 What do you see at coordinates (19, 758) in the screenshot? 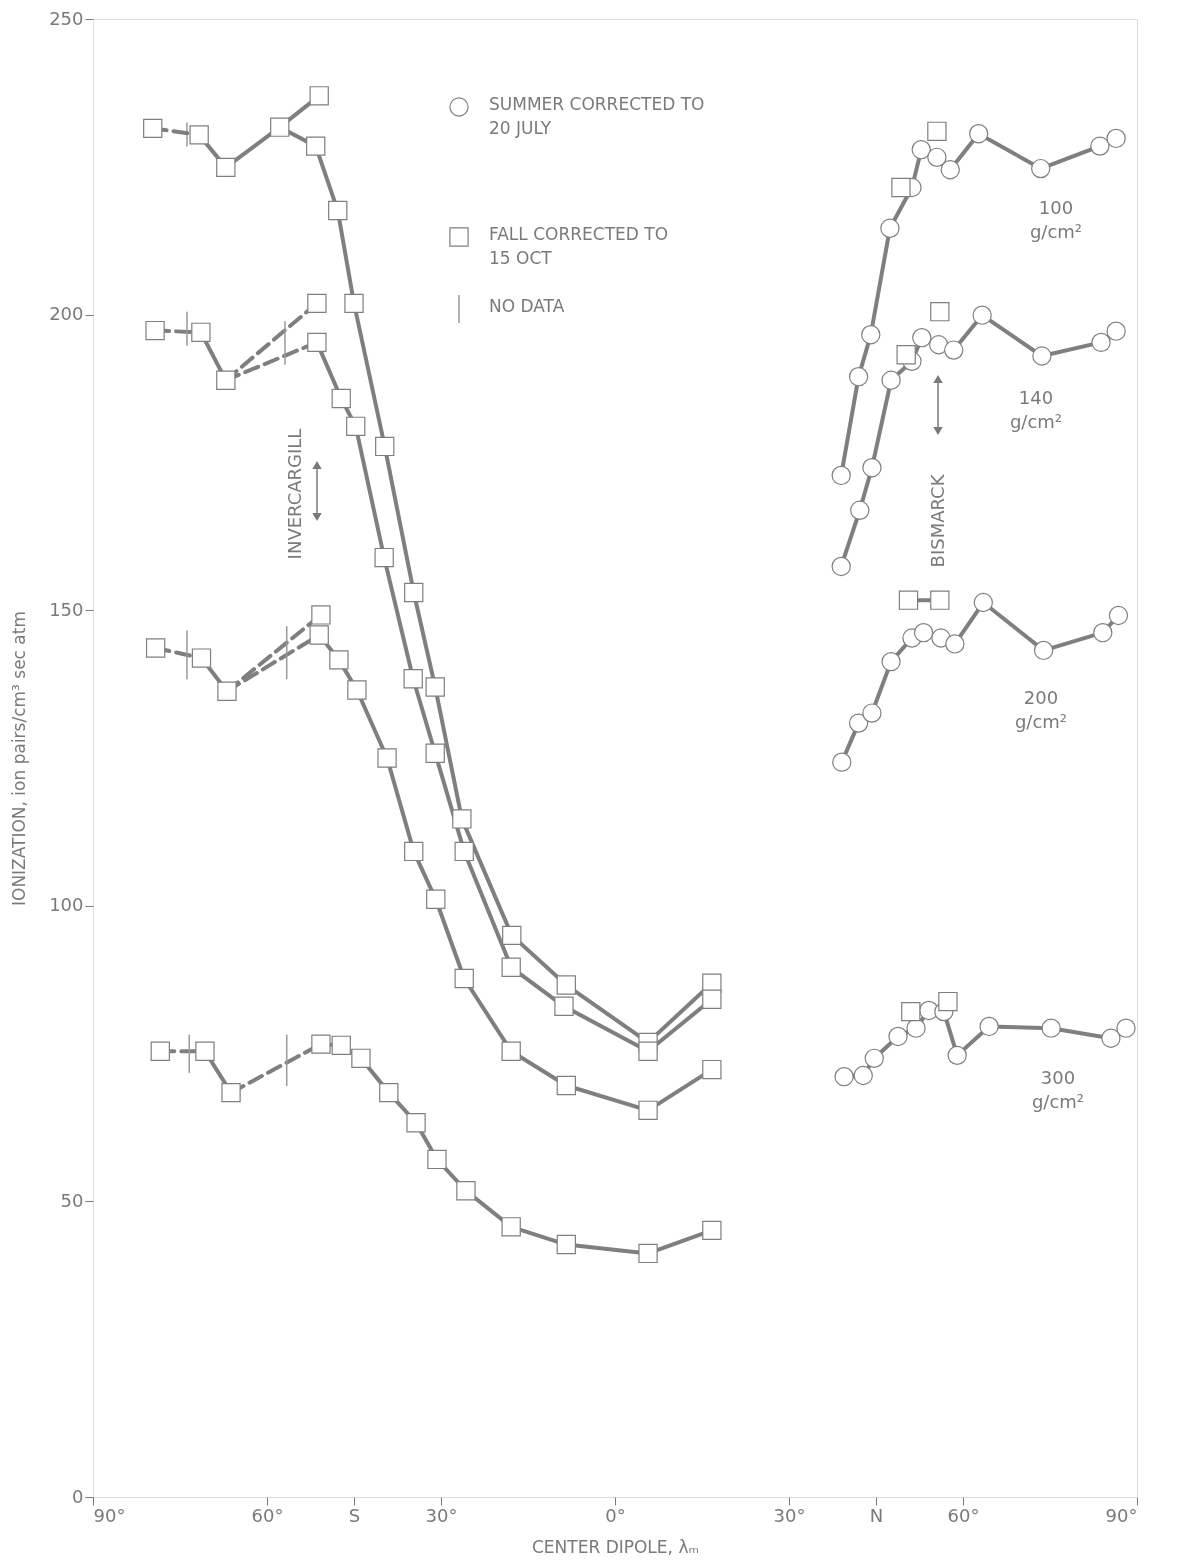
I see `y-axis-title: IONIZATION, ion pairs/cm³ sec atm` at bounding box center [19, 758].